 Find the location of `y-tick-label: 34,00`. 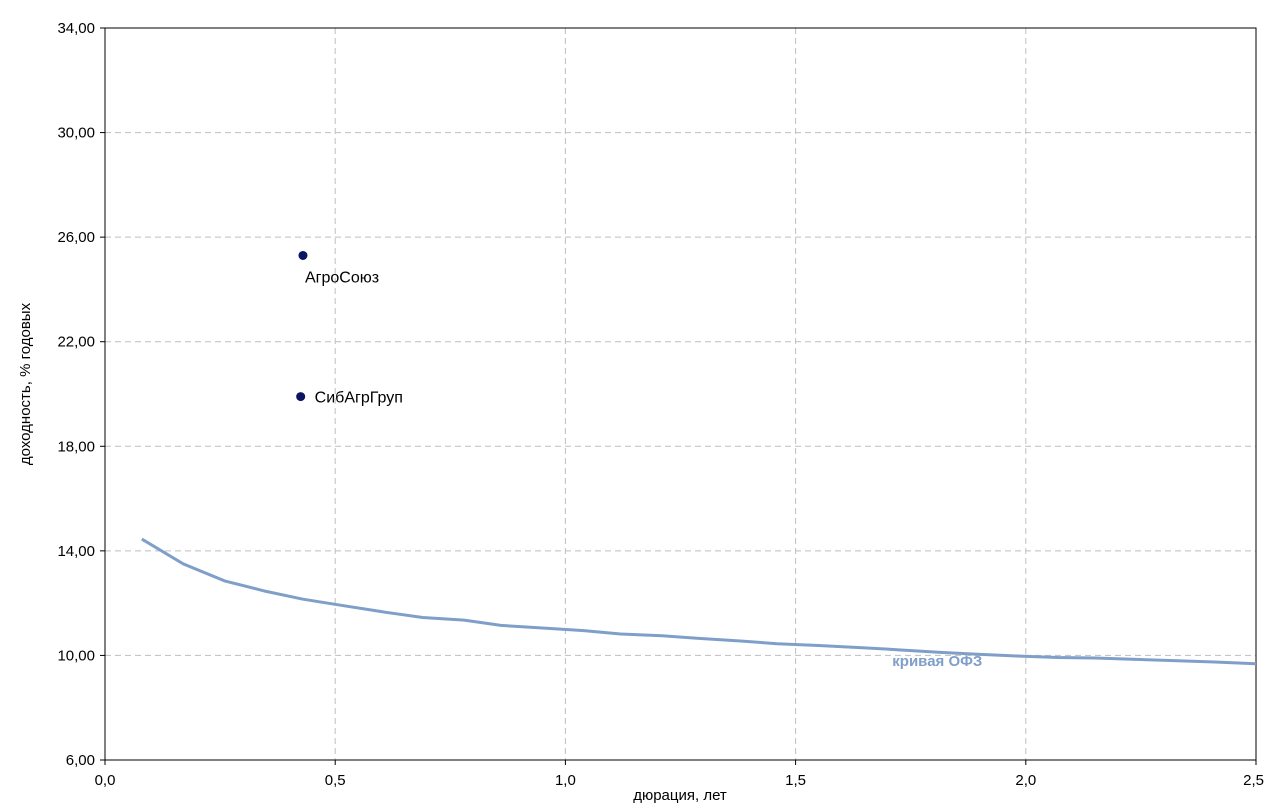

y-tick-label: 34,00 is located at coordinates (76, 28).